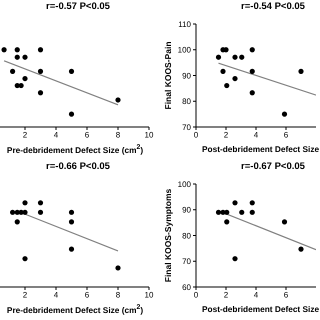  Describe the element at coordinates (273, 6) in the screenshot. I see `chart-title: r=-0.54 P<0.05` at that location.